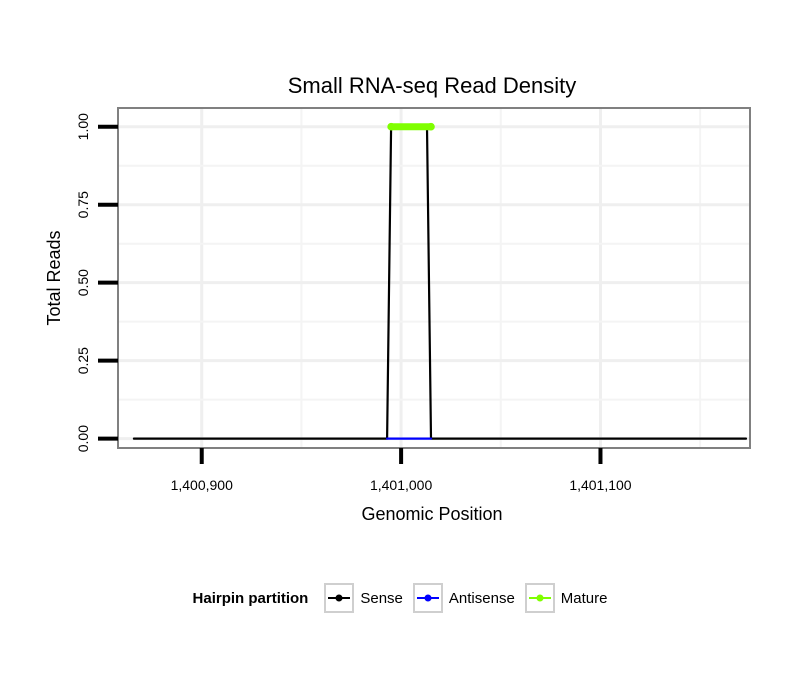  What do you see at coordinates (432, 85) in the screenshot?
I see `chart-title: Small RNA-seq Read Density` at bounding box center [432, 85].